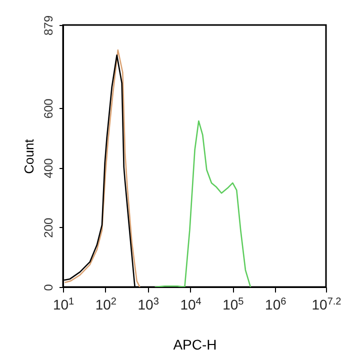 The height and width of the screenshot is (350, 342). Describe the element at coordinates (63, 304) in the screenshot. I see `x-tick-label: 10$^{1}$` at that location.